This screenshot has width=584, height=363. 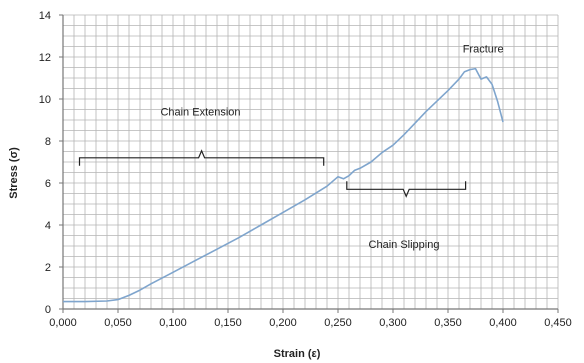 What do you see at coordinates (45, 100) in the screenshot?
I see `y-tick-label: 10` at bounding box center [45, 100].